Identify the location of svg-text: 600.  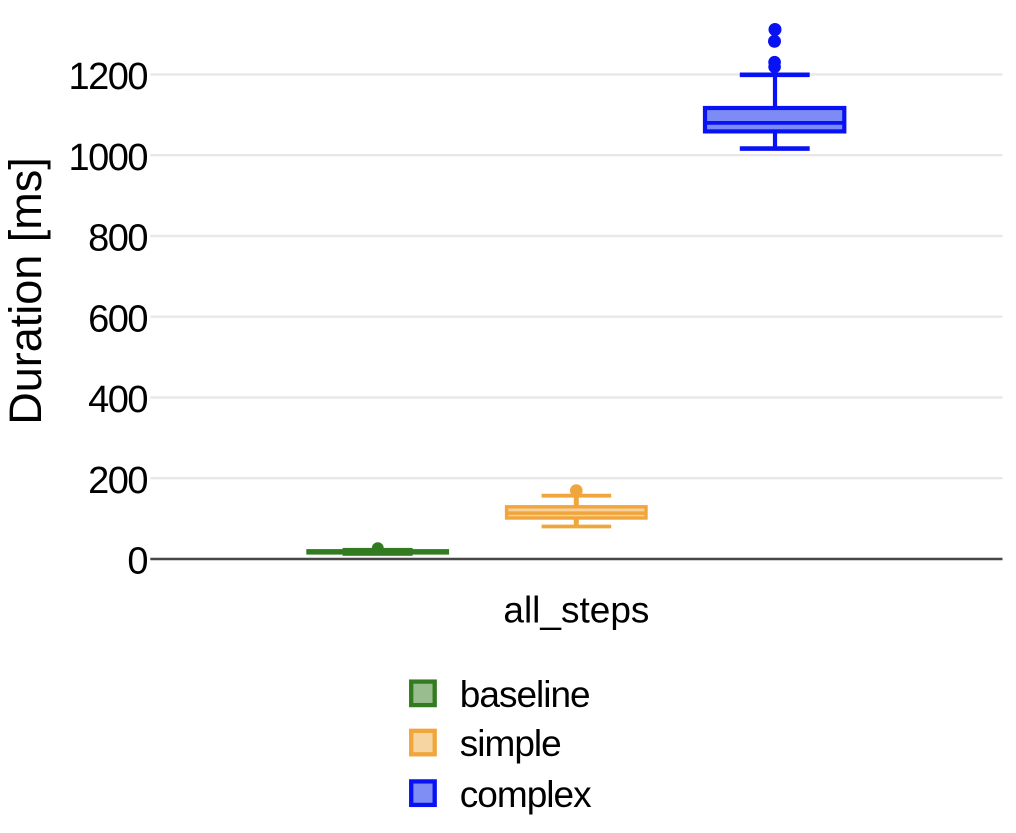
(117, 319).